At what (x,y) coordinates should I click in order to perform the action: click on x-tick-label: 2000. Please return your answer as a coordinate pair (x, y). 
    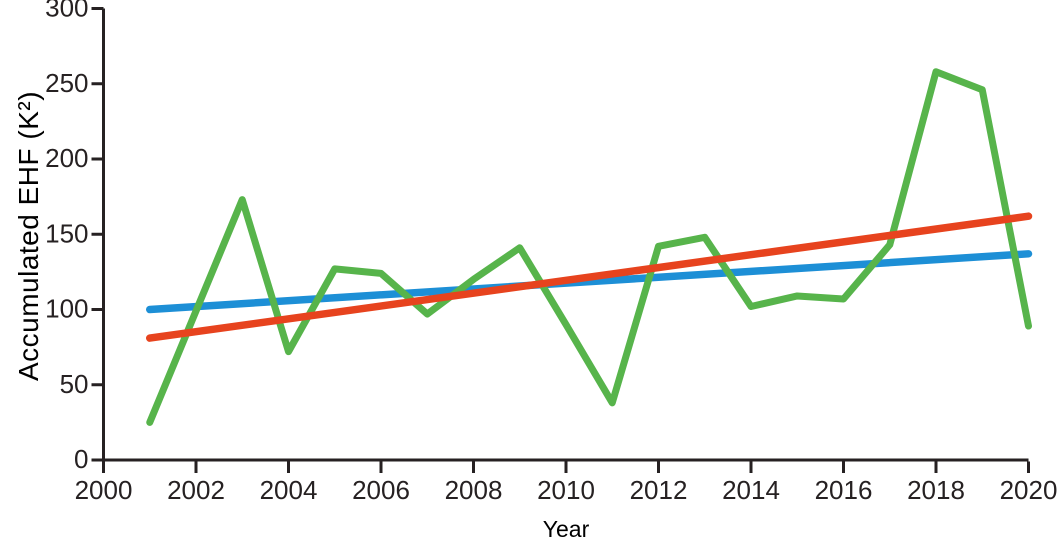
    Looking at the image, I should click on (104, 490).